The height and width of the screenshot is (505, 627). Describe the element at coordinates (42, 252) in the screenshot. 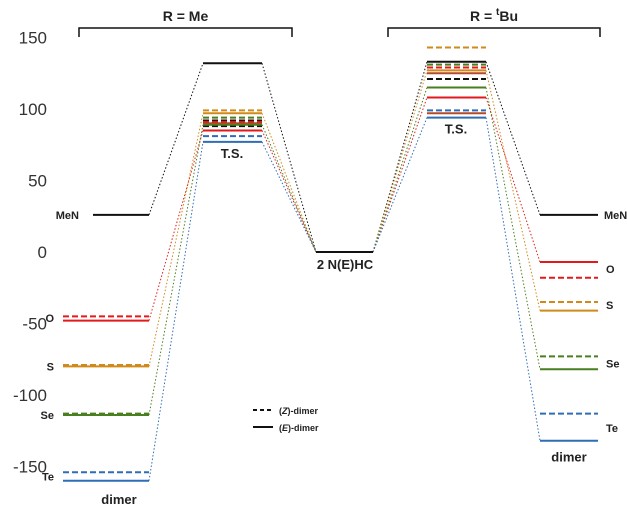

I see `y-tick-label-0: 0` at that location.